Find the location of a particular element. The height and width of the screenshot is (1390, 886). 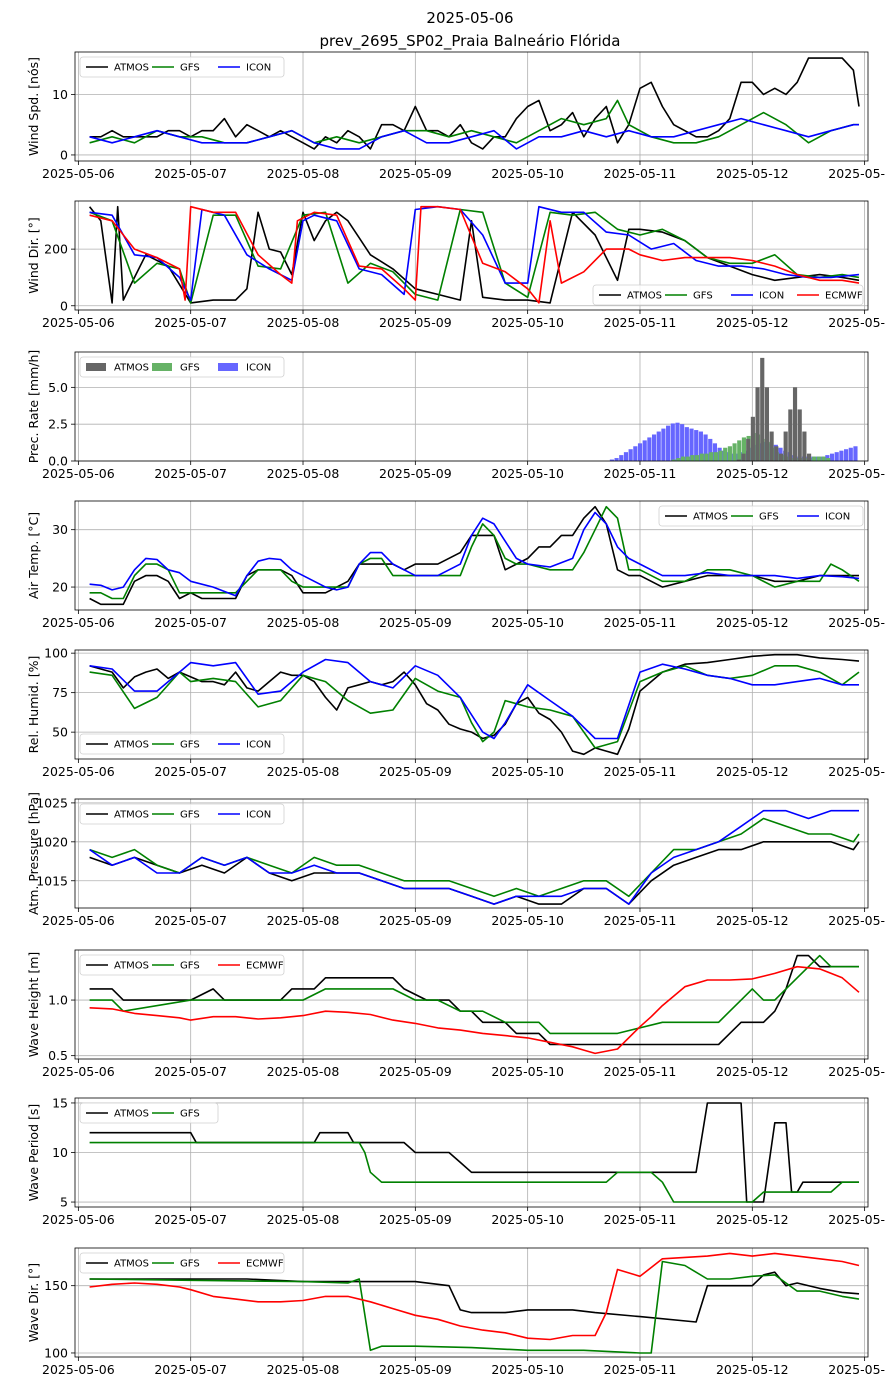

y-tick-label: 20 is located at coordinates (60, 587).